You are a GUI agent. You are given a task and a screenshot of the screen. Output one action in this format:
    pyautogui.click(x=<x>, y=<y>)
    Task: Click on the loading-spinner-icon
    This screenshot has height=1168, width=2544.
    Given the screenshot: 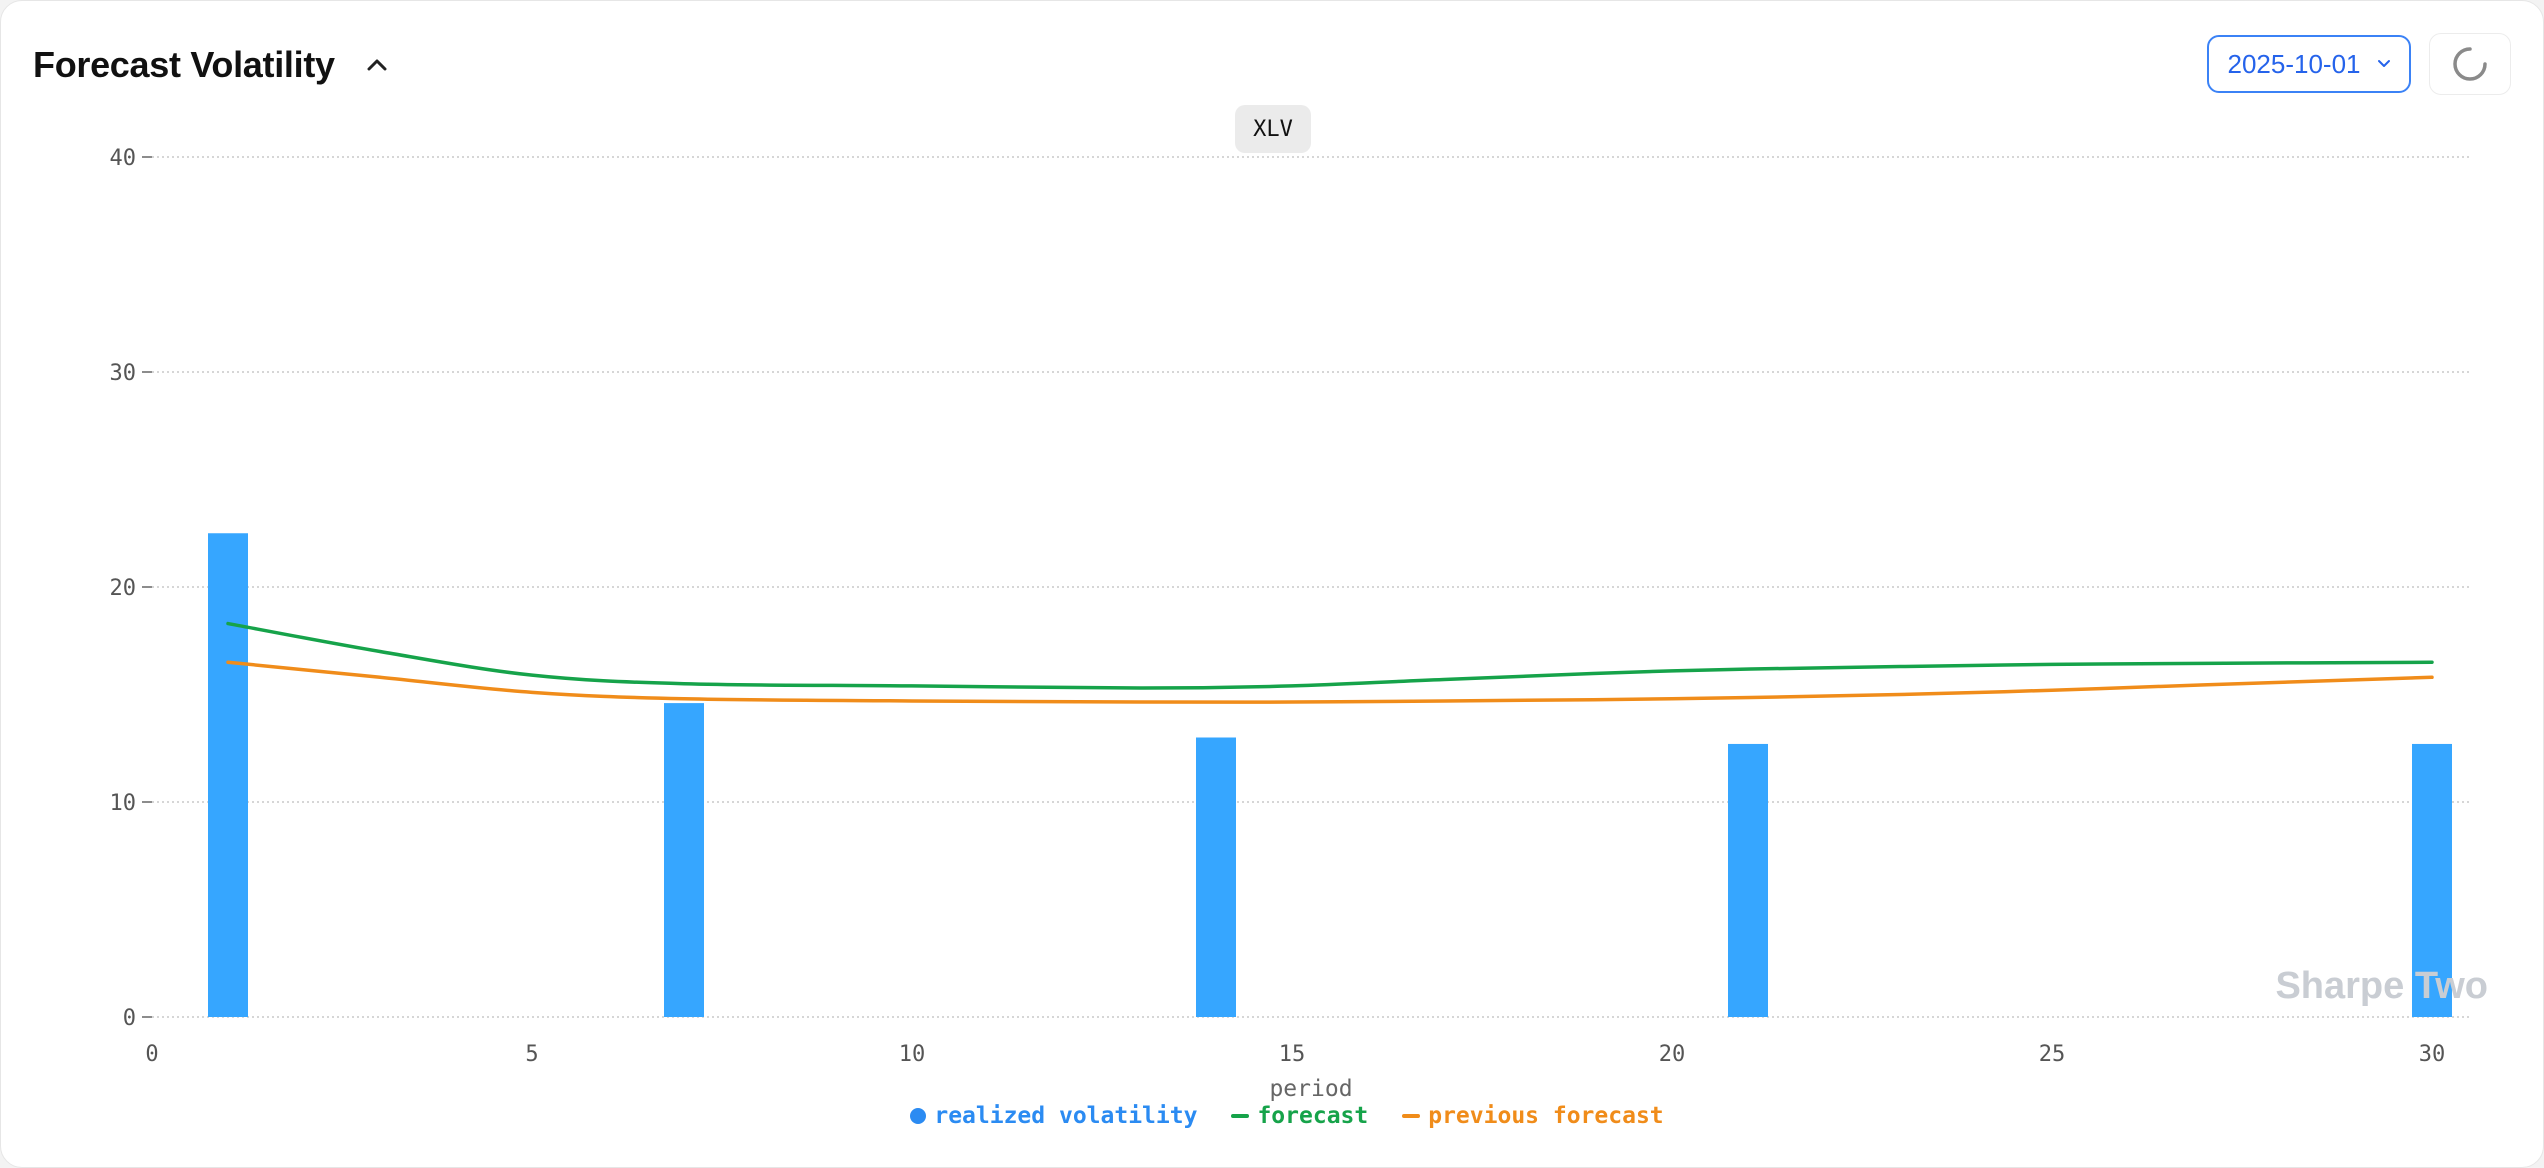 What is the action you would take?
    pyautogui.click(x=2470, y=64)
    